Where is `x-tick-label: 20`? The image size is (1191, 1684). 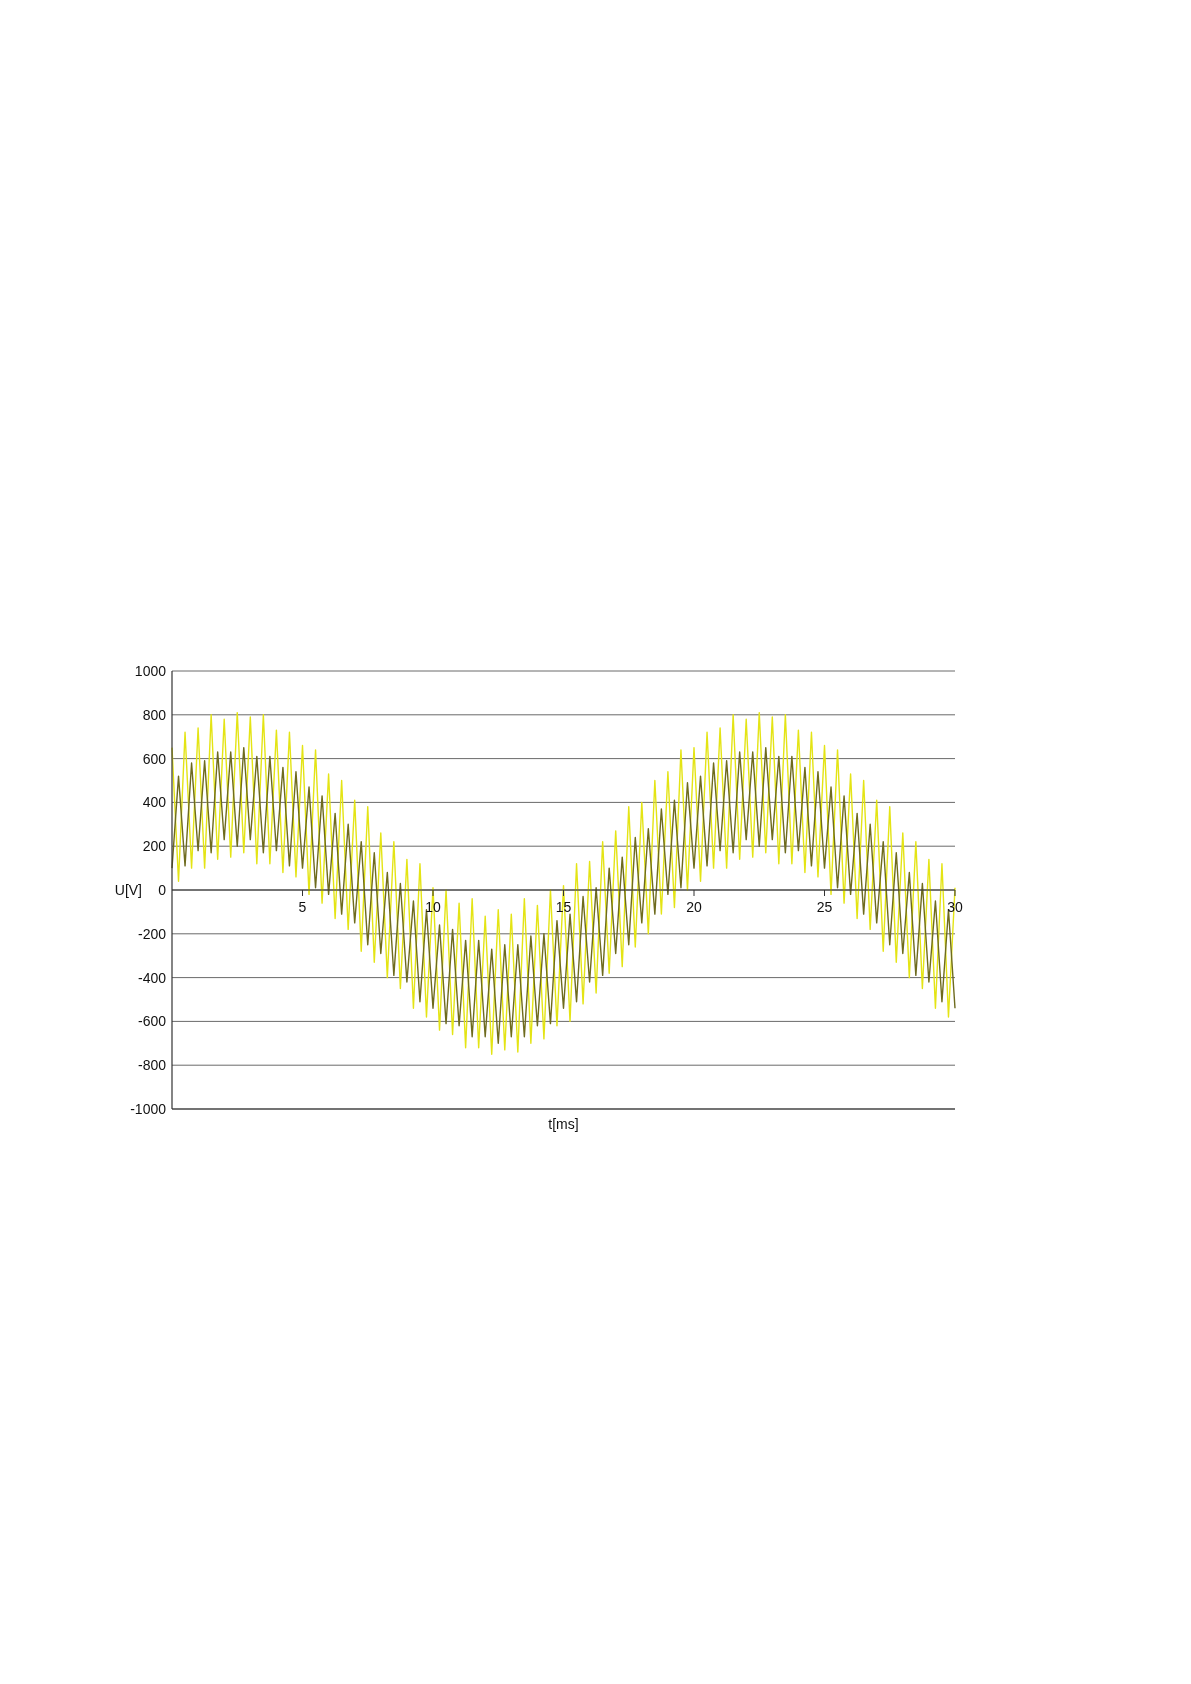
x-tick-label: 20 is located at coordinates (694, 907).